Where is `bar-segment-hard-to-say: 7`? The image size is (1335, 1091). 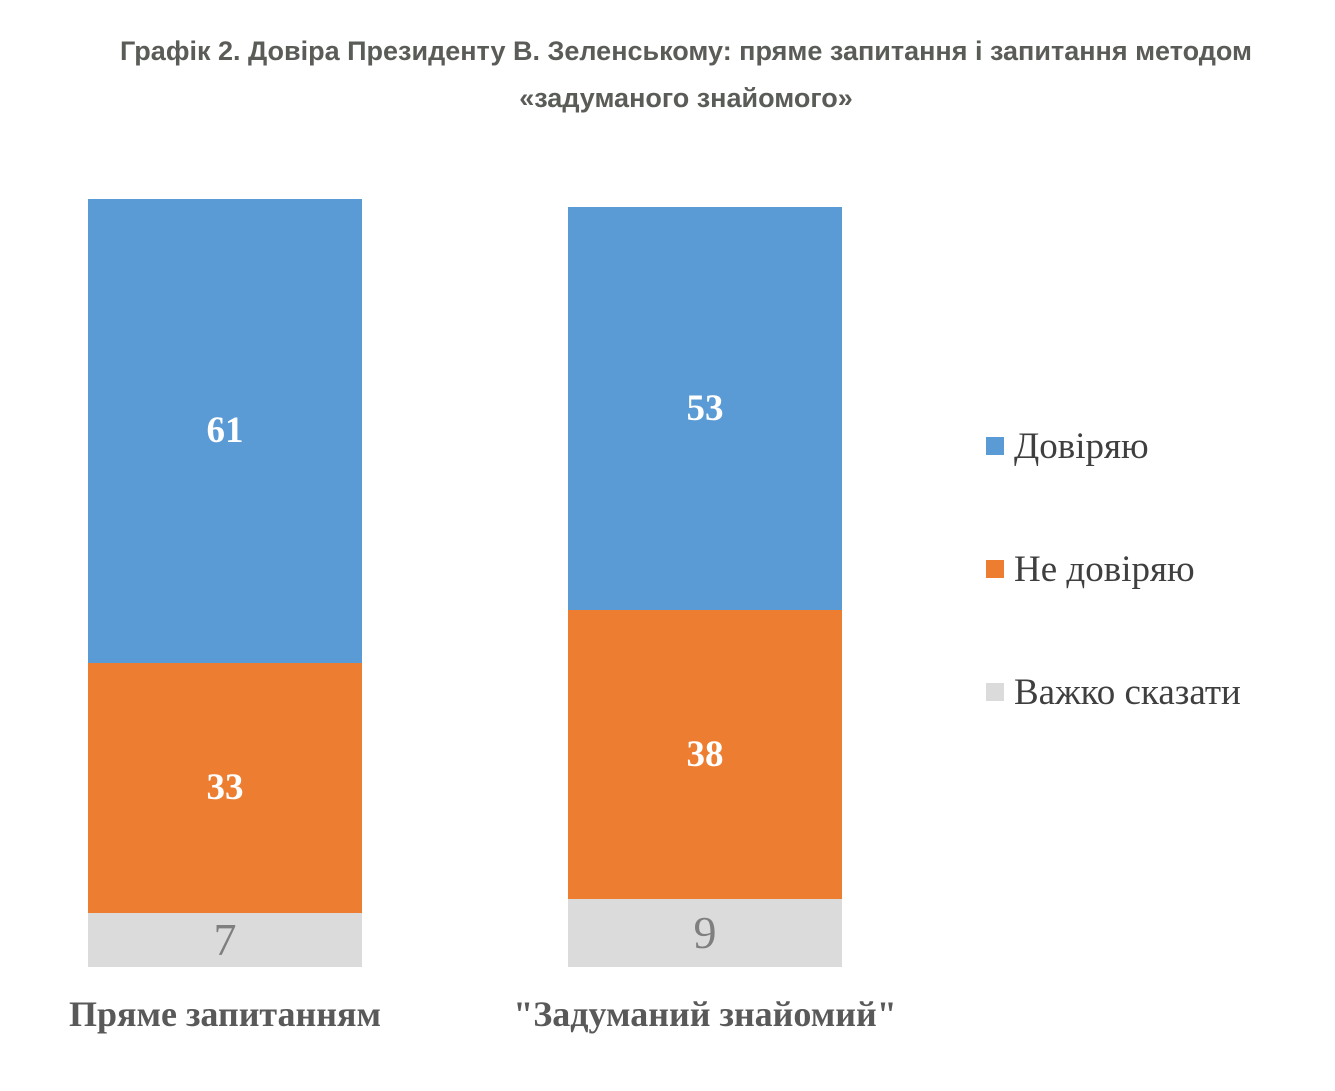 bar-segment-hard-to-say: 7 is located at coordinates (225, 940).